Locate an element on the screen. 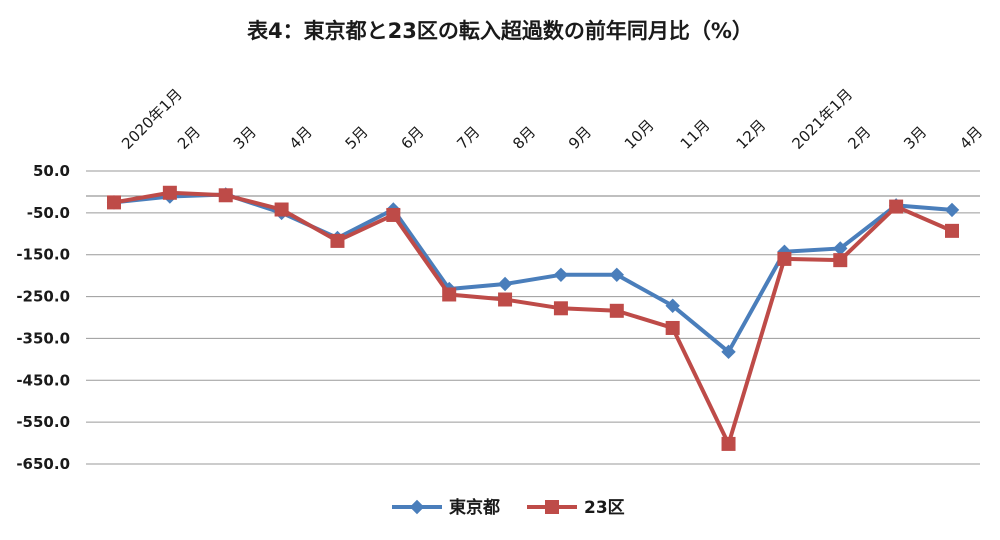 The image size is (1000, 540). legend-item: 23区 is located at coordinates (576, 508).